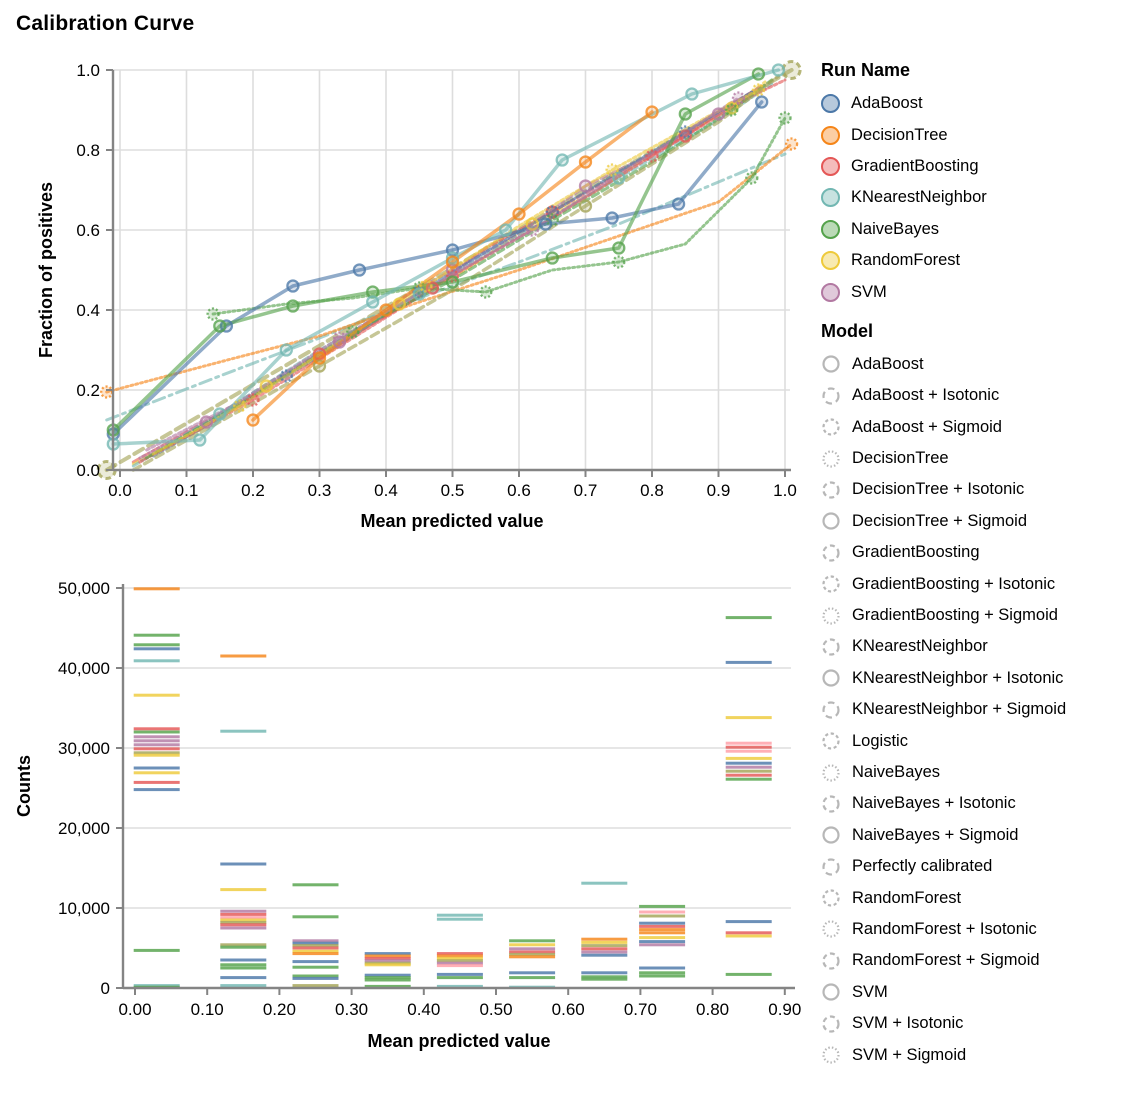 The width and height of the screenshot is (1136, 1118). I want to click on legend-model-item-randomforest-isotonic: RandomForest + Isotonic, so click(978, 929).